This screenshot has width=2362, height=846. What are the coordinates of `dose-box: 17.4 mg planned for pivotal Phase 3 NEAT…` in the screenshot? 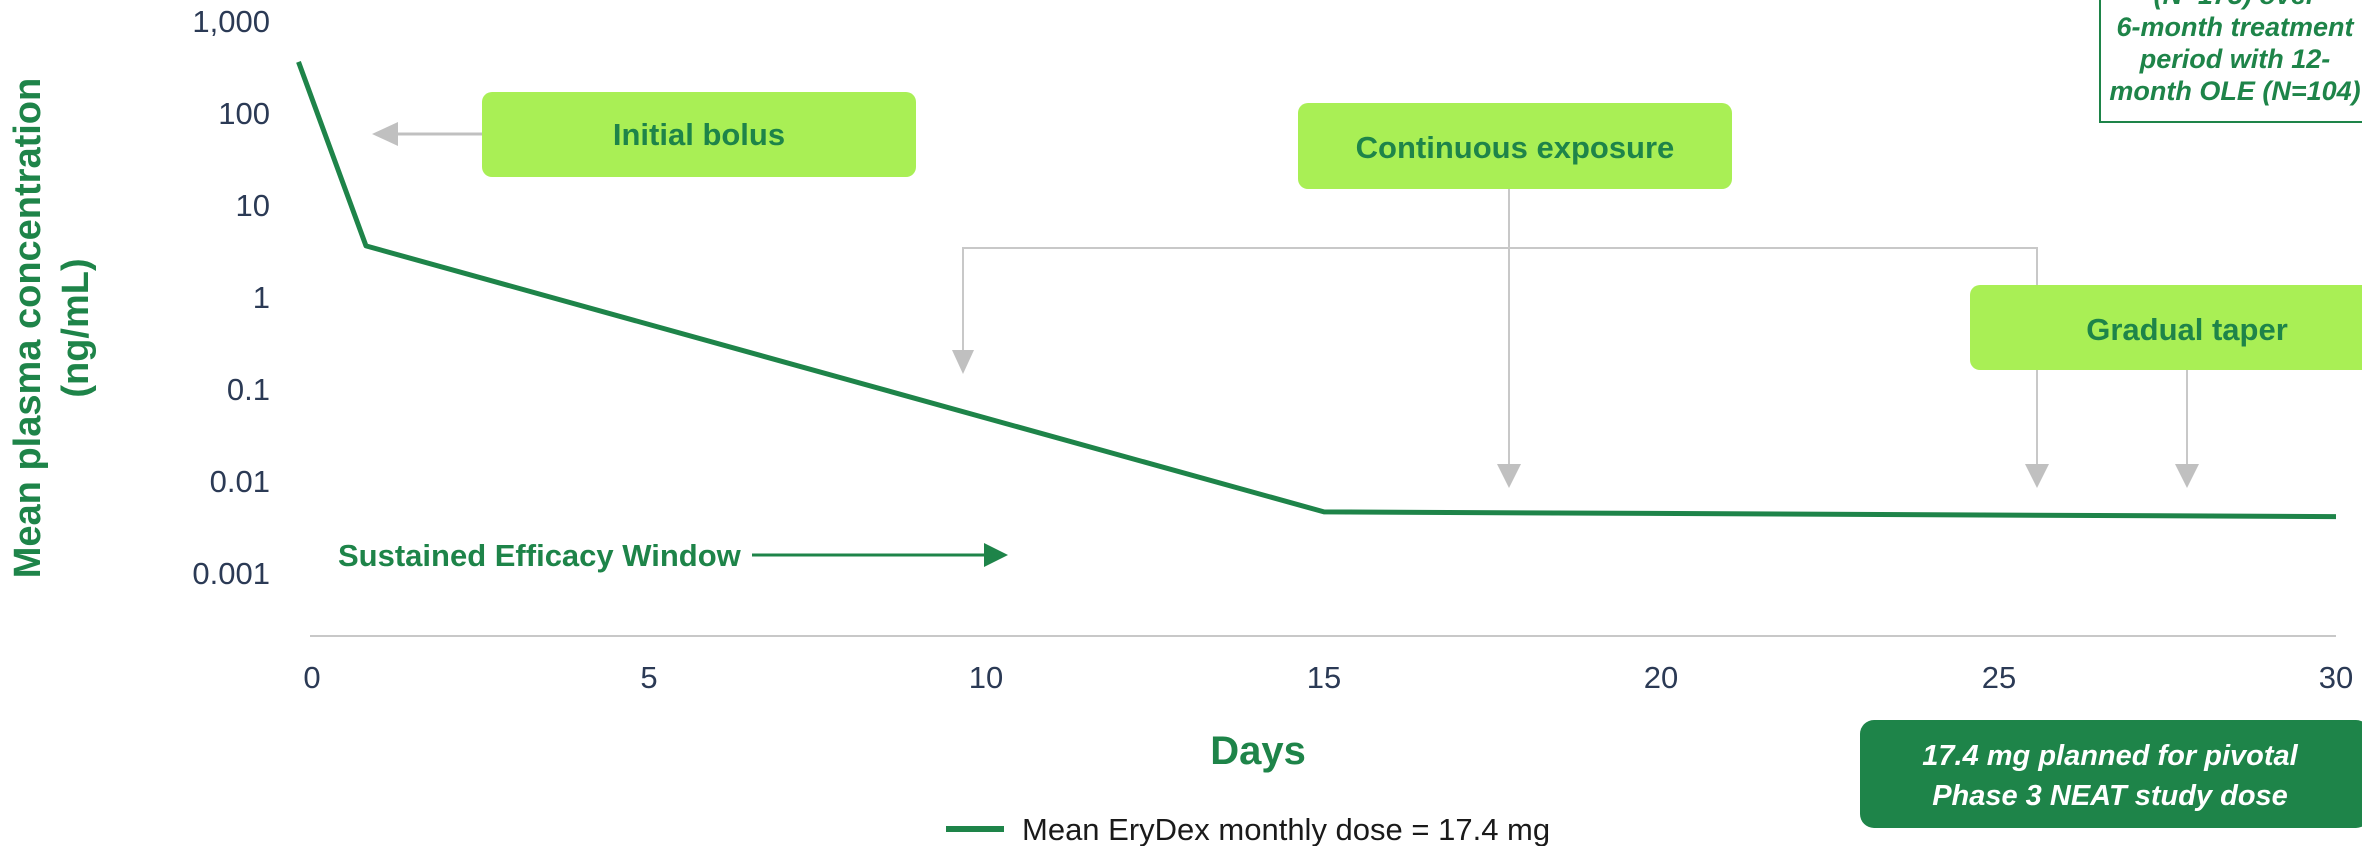 It's located at (2111, 774).